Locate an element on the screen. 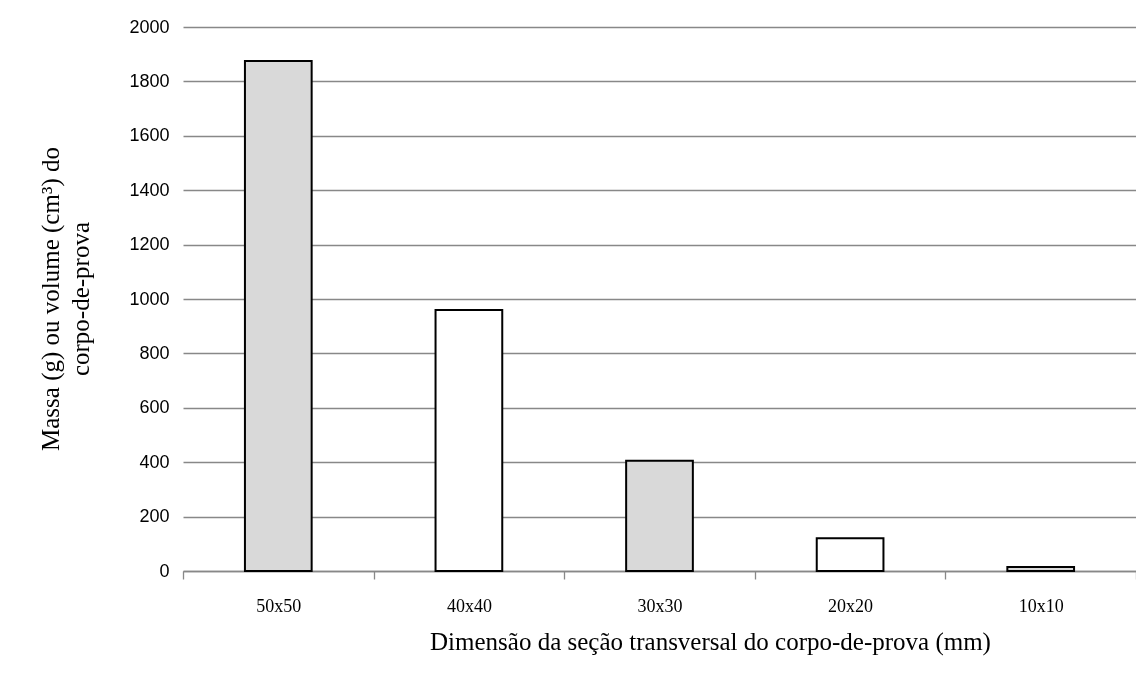 The width and height of the screenshot is (1136, 673). x-axis-title: Dimensão da seção transversal do corpo-de-prova (mm) is located at coordinates (710, 641).